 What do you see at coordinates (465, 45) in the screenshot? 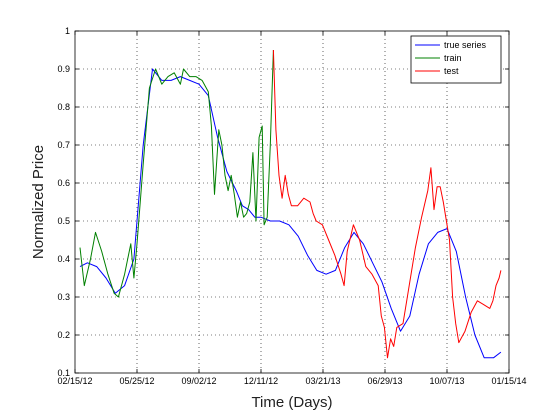
I see `legend-entry: true series` at bounding box center [465, 45].